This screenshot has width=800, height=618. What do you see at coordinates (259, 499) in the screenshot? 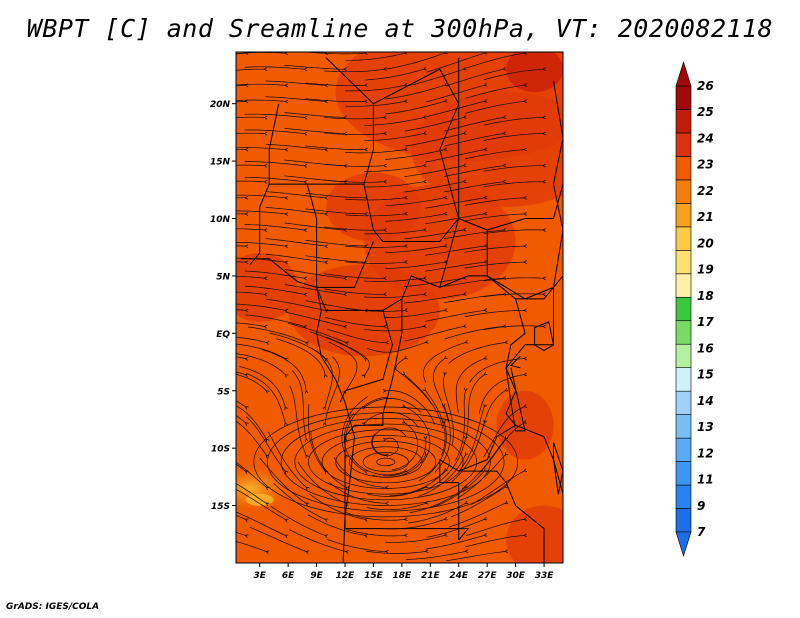
I see `coolest-patch` at bounding box center [259, 499].